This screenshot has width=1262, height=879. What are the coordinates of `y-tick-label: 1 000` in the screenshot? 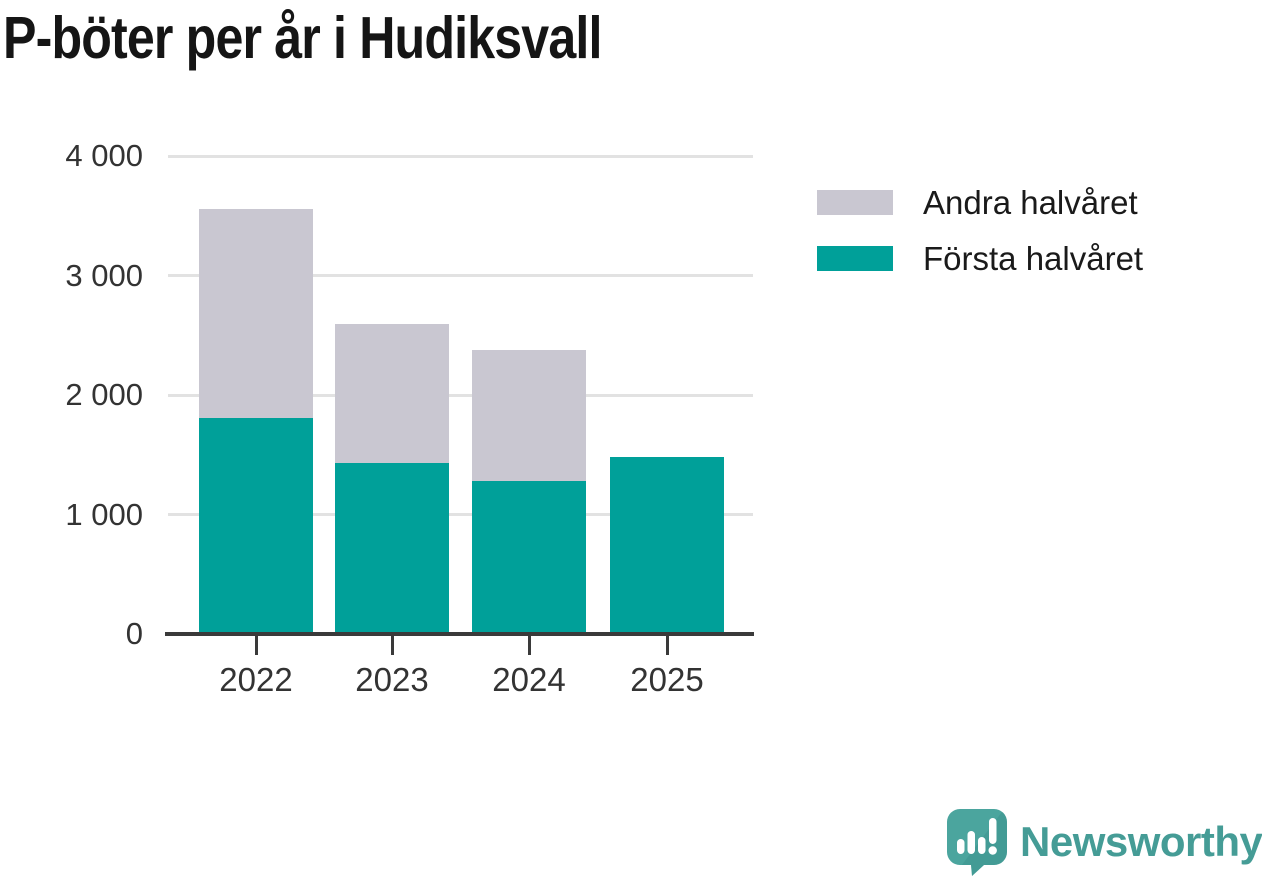 It's located at (104, 514).